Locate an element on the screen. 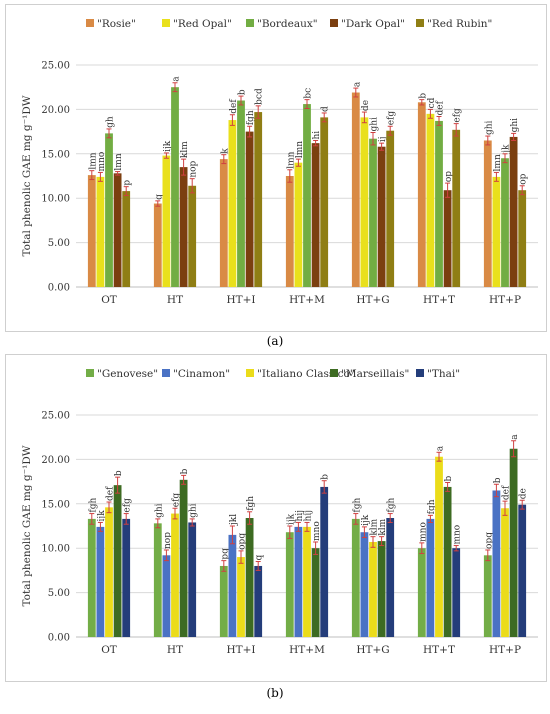 The height and width of the screenshot is (714, 550). x-tick-label: HT+M is located at coordinates (307, 650).